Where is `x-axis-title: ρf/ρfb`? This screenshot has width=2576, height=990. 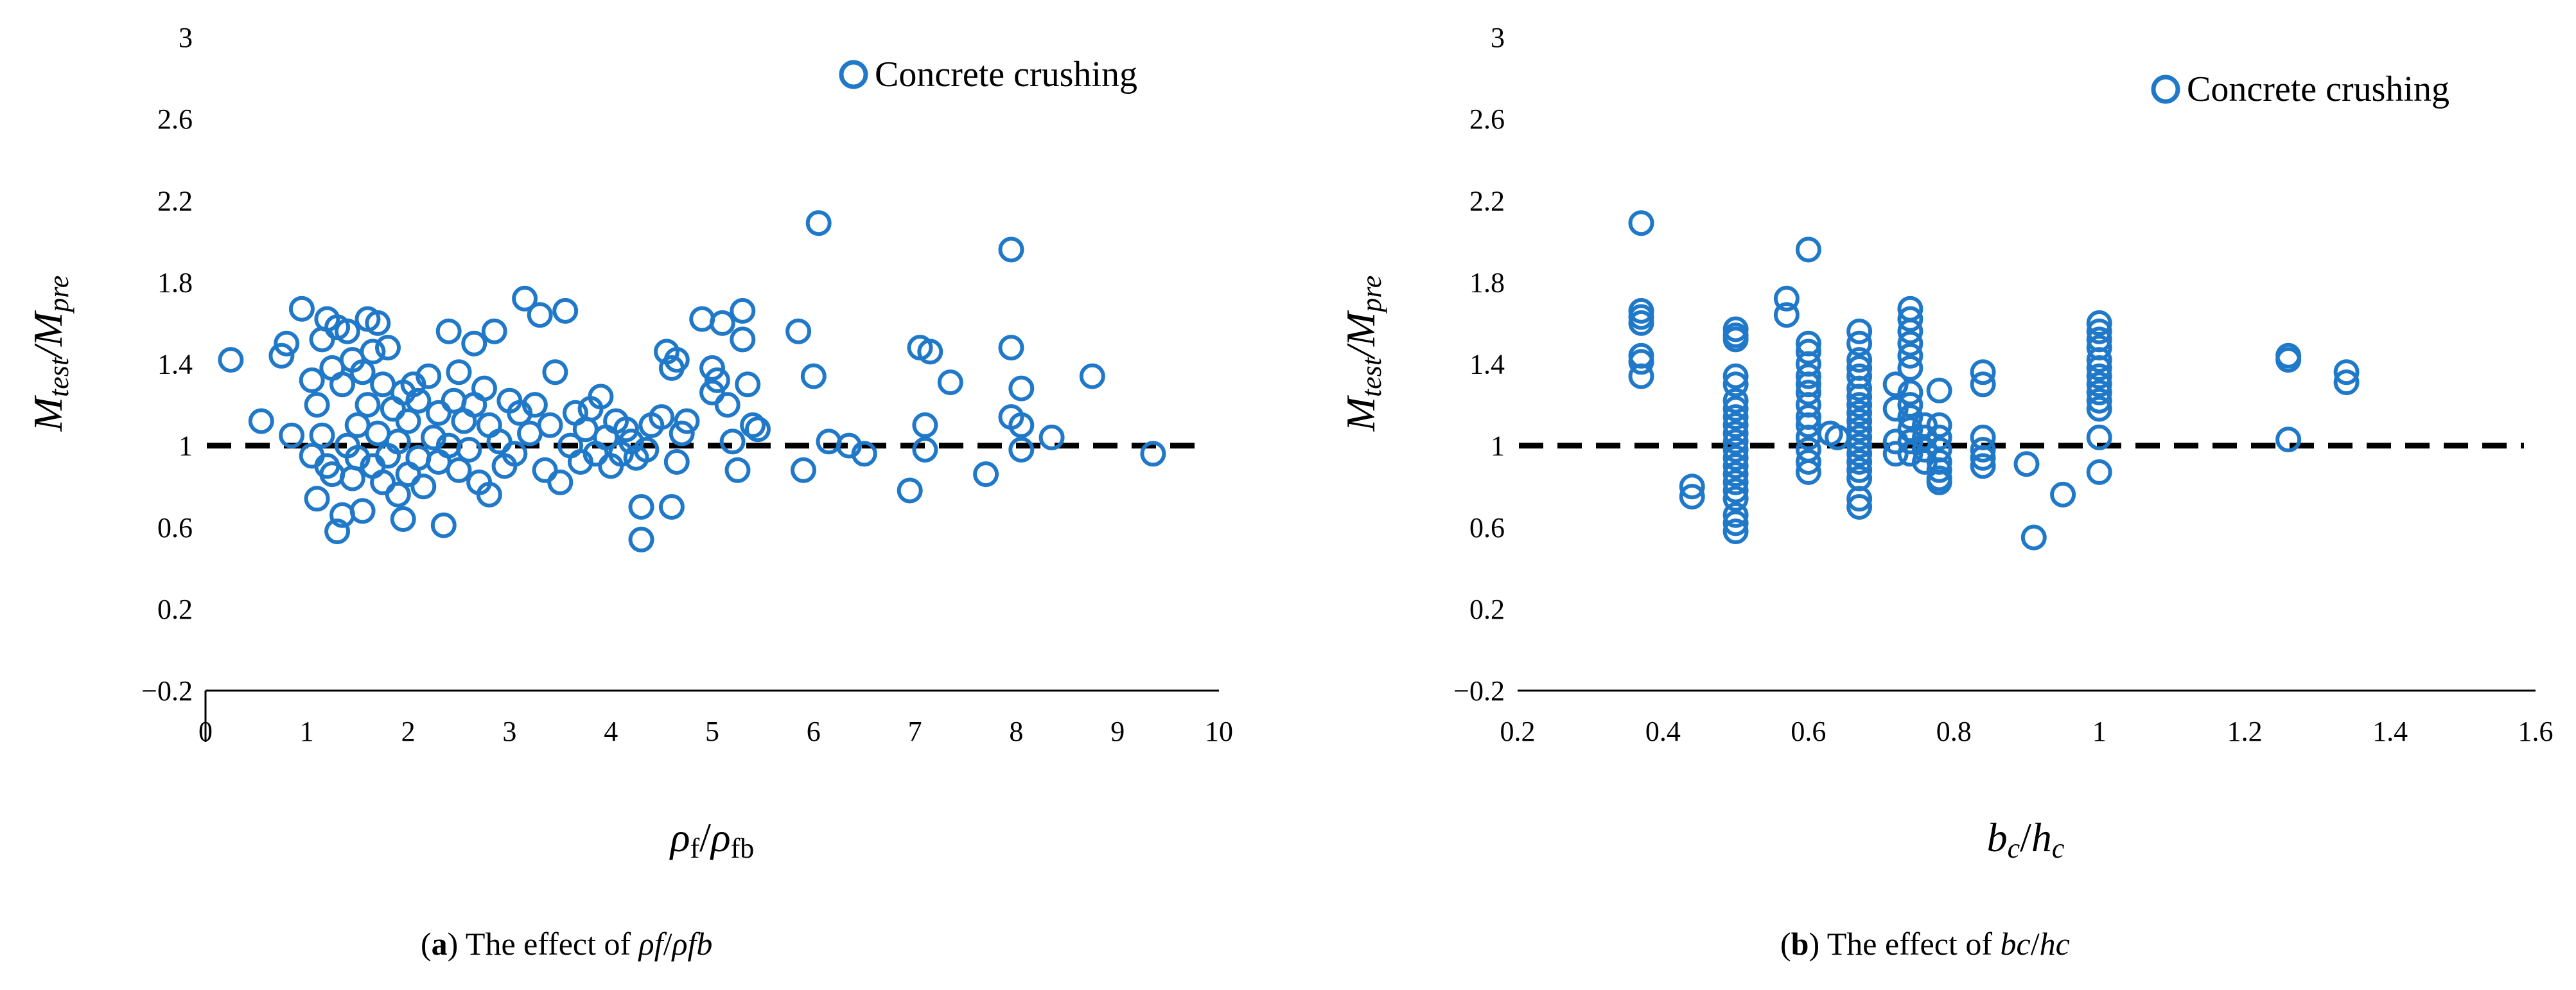
x-axis-title: ρf/ρfb is located at coordinates (712, 839).